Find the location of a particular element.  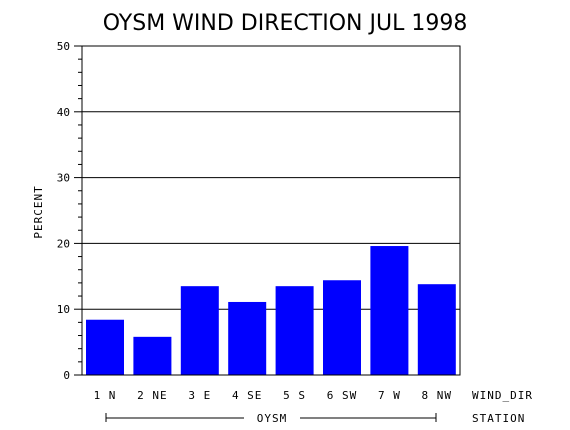

y-tick-label: 50 is located at coordinates (63, 46).